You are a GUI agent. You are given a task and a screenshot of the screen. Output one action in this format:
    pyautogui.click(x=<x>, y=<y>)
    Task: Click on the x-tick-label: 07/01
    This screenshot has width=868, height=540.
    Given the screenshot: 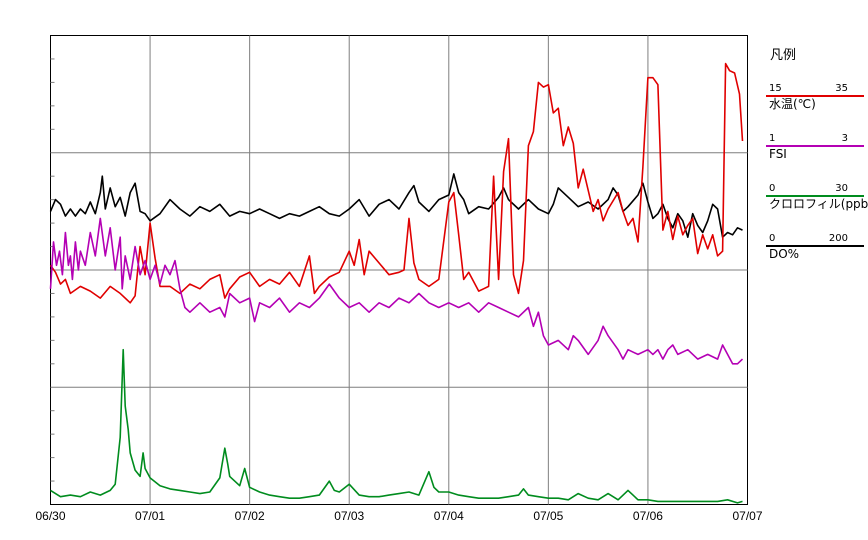 What is the action you would take?
    pyautogui.click(x=150, y=516)
    